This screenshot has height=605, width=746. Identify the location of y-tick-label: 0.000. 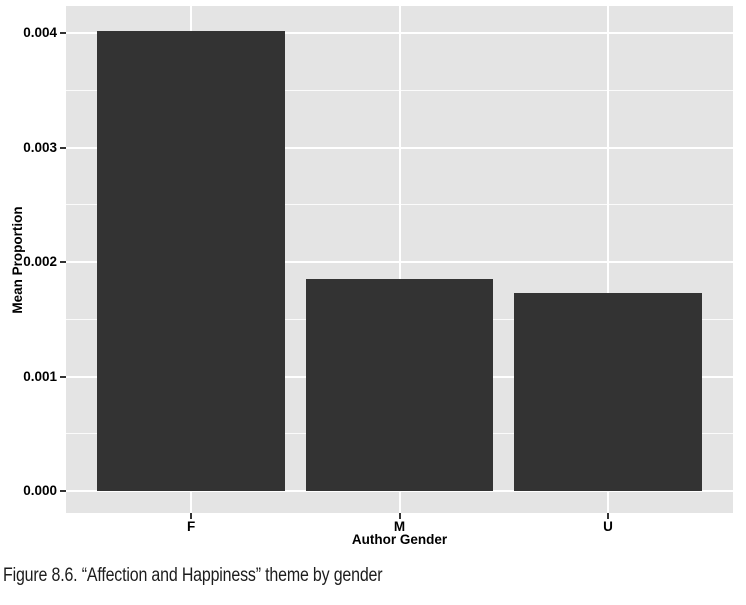
(40, 491).